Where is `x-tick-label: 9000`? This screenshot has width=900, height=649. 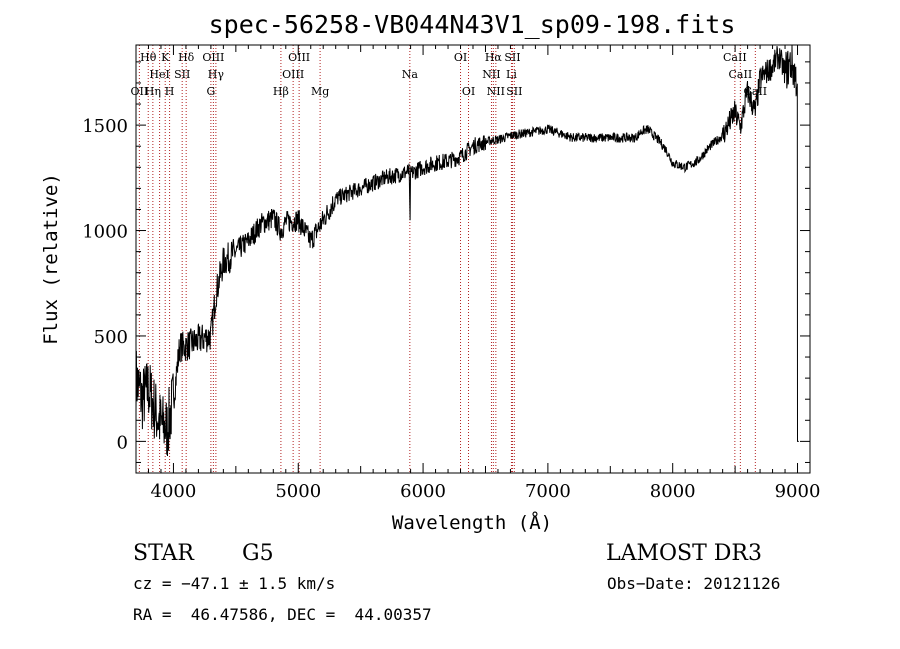
x-tick-label: 9000 is located at coordinates (798, 491).